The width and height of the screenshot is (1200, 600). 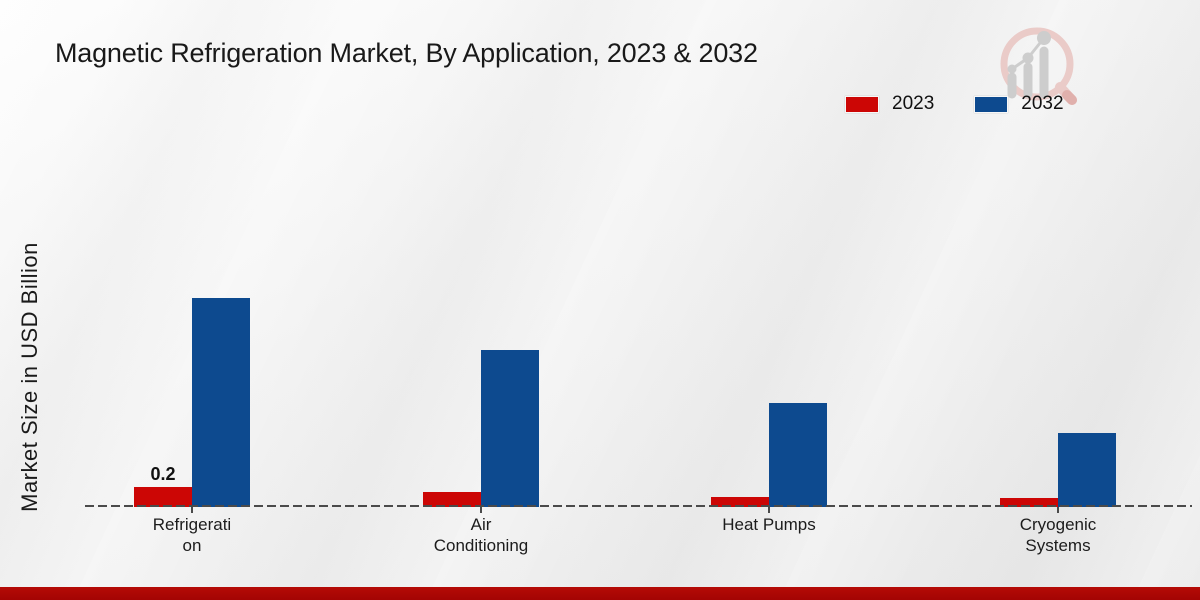 What do you see at coordinates (889, 104) in the screenshot?
I see `legend-item-2023: 2023` at bounding box center [889, 104].